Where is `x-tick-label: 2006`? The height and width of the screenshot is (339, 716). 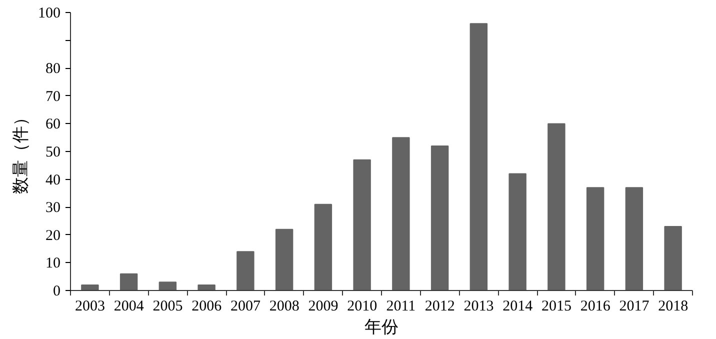 x-tick-label: 2006 is located at coordinates (207, 306).